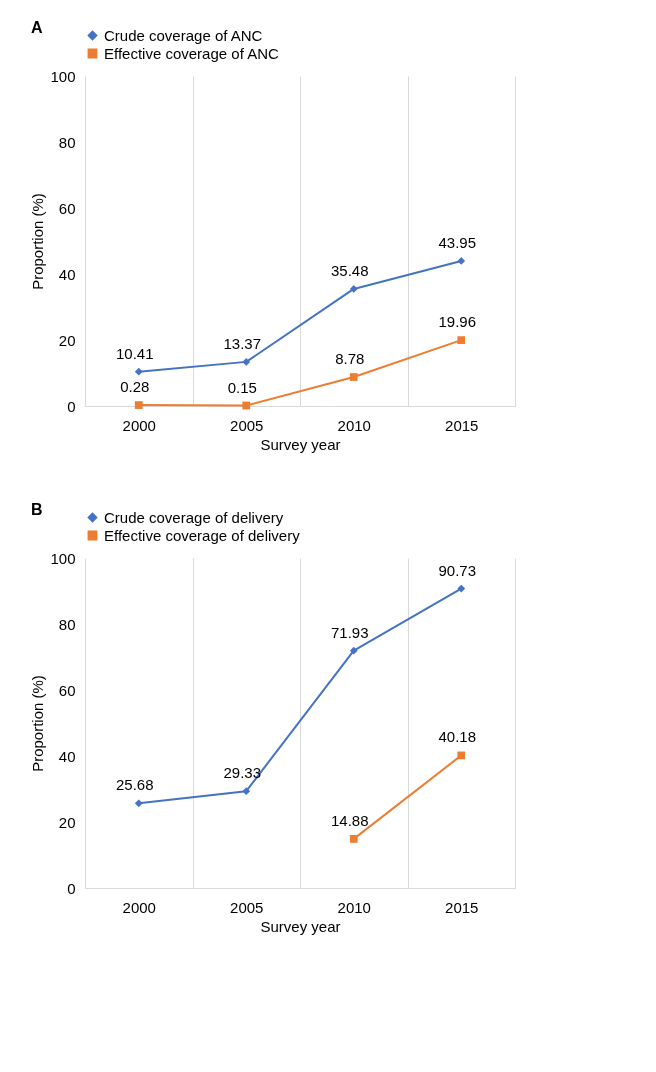 The width and height of the screenshot is (656, 1072). I want to click on data-label: 0.28, so click(135, 387).